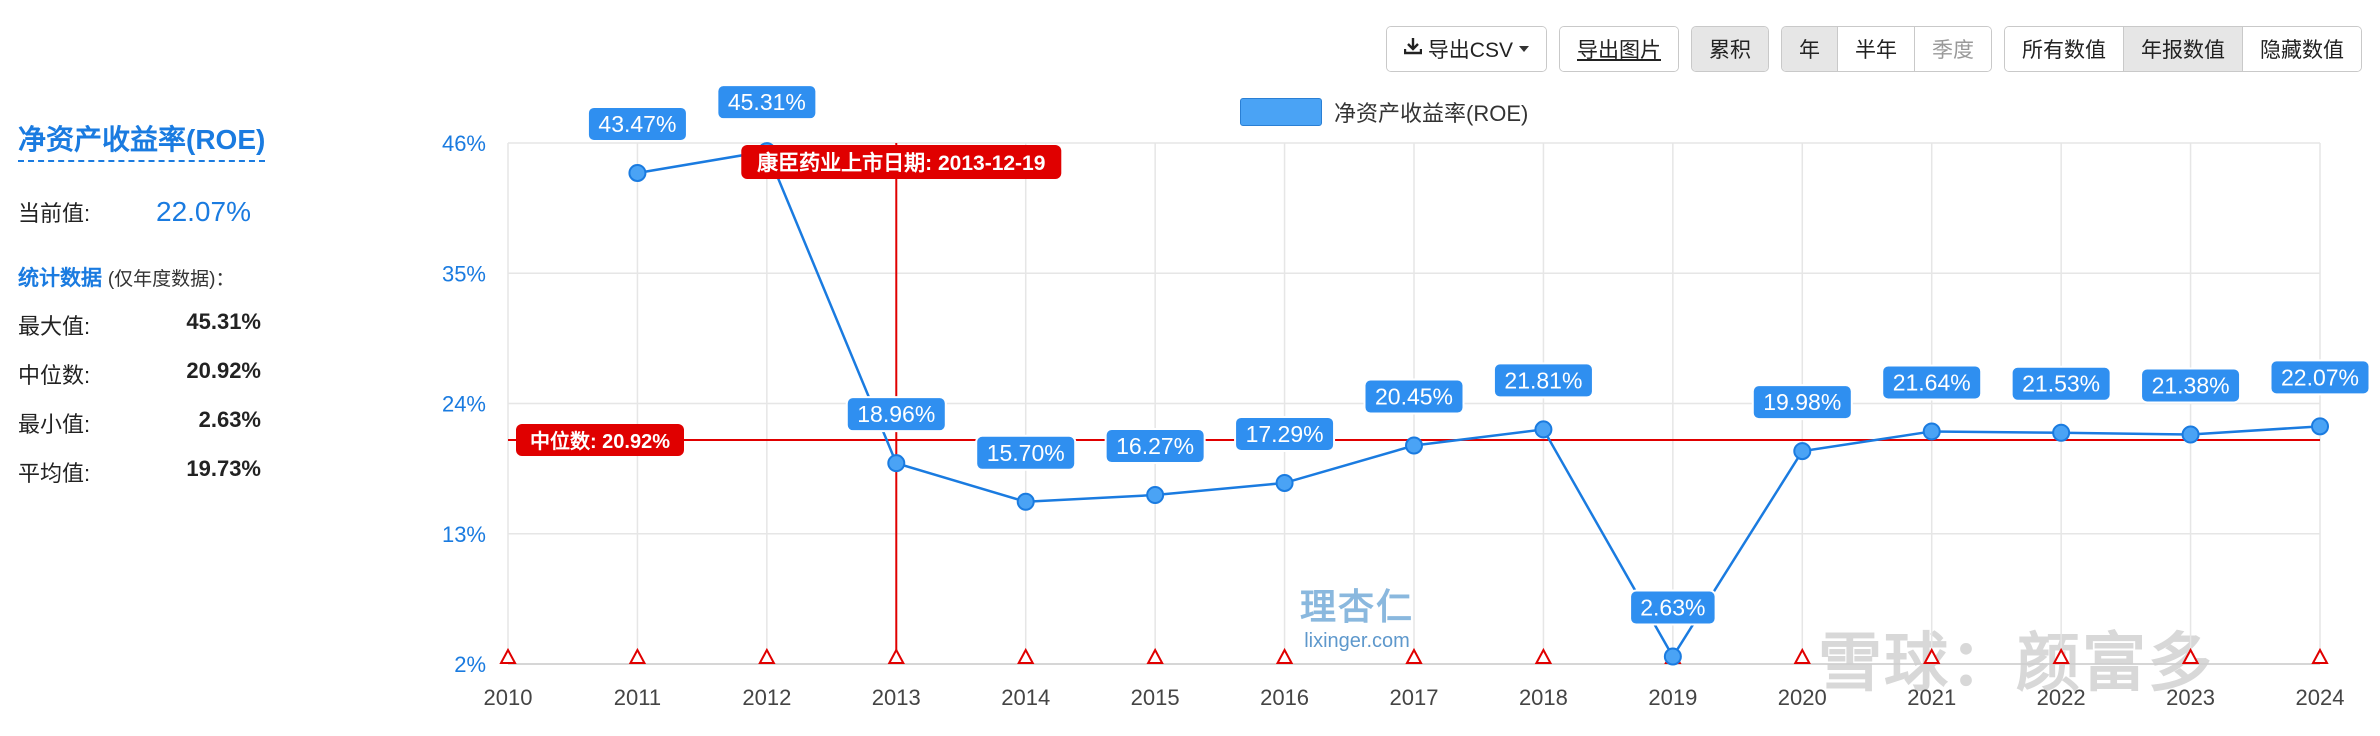 The width and height of the screenshot is (2380, 736). Describe the element at coordinates (1730, 49) in the screenshot. I see `cumulative-toggle: 累积` at that location.